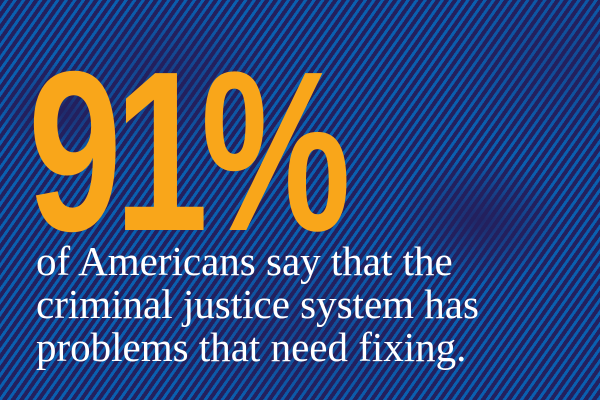  I want to click on statement-line: problems that need fixing., so click(251, 347).